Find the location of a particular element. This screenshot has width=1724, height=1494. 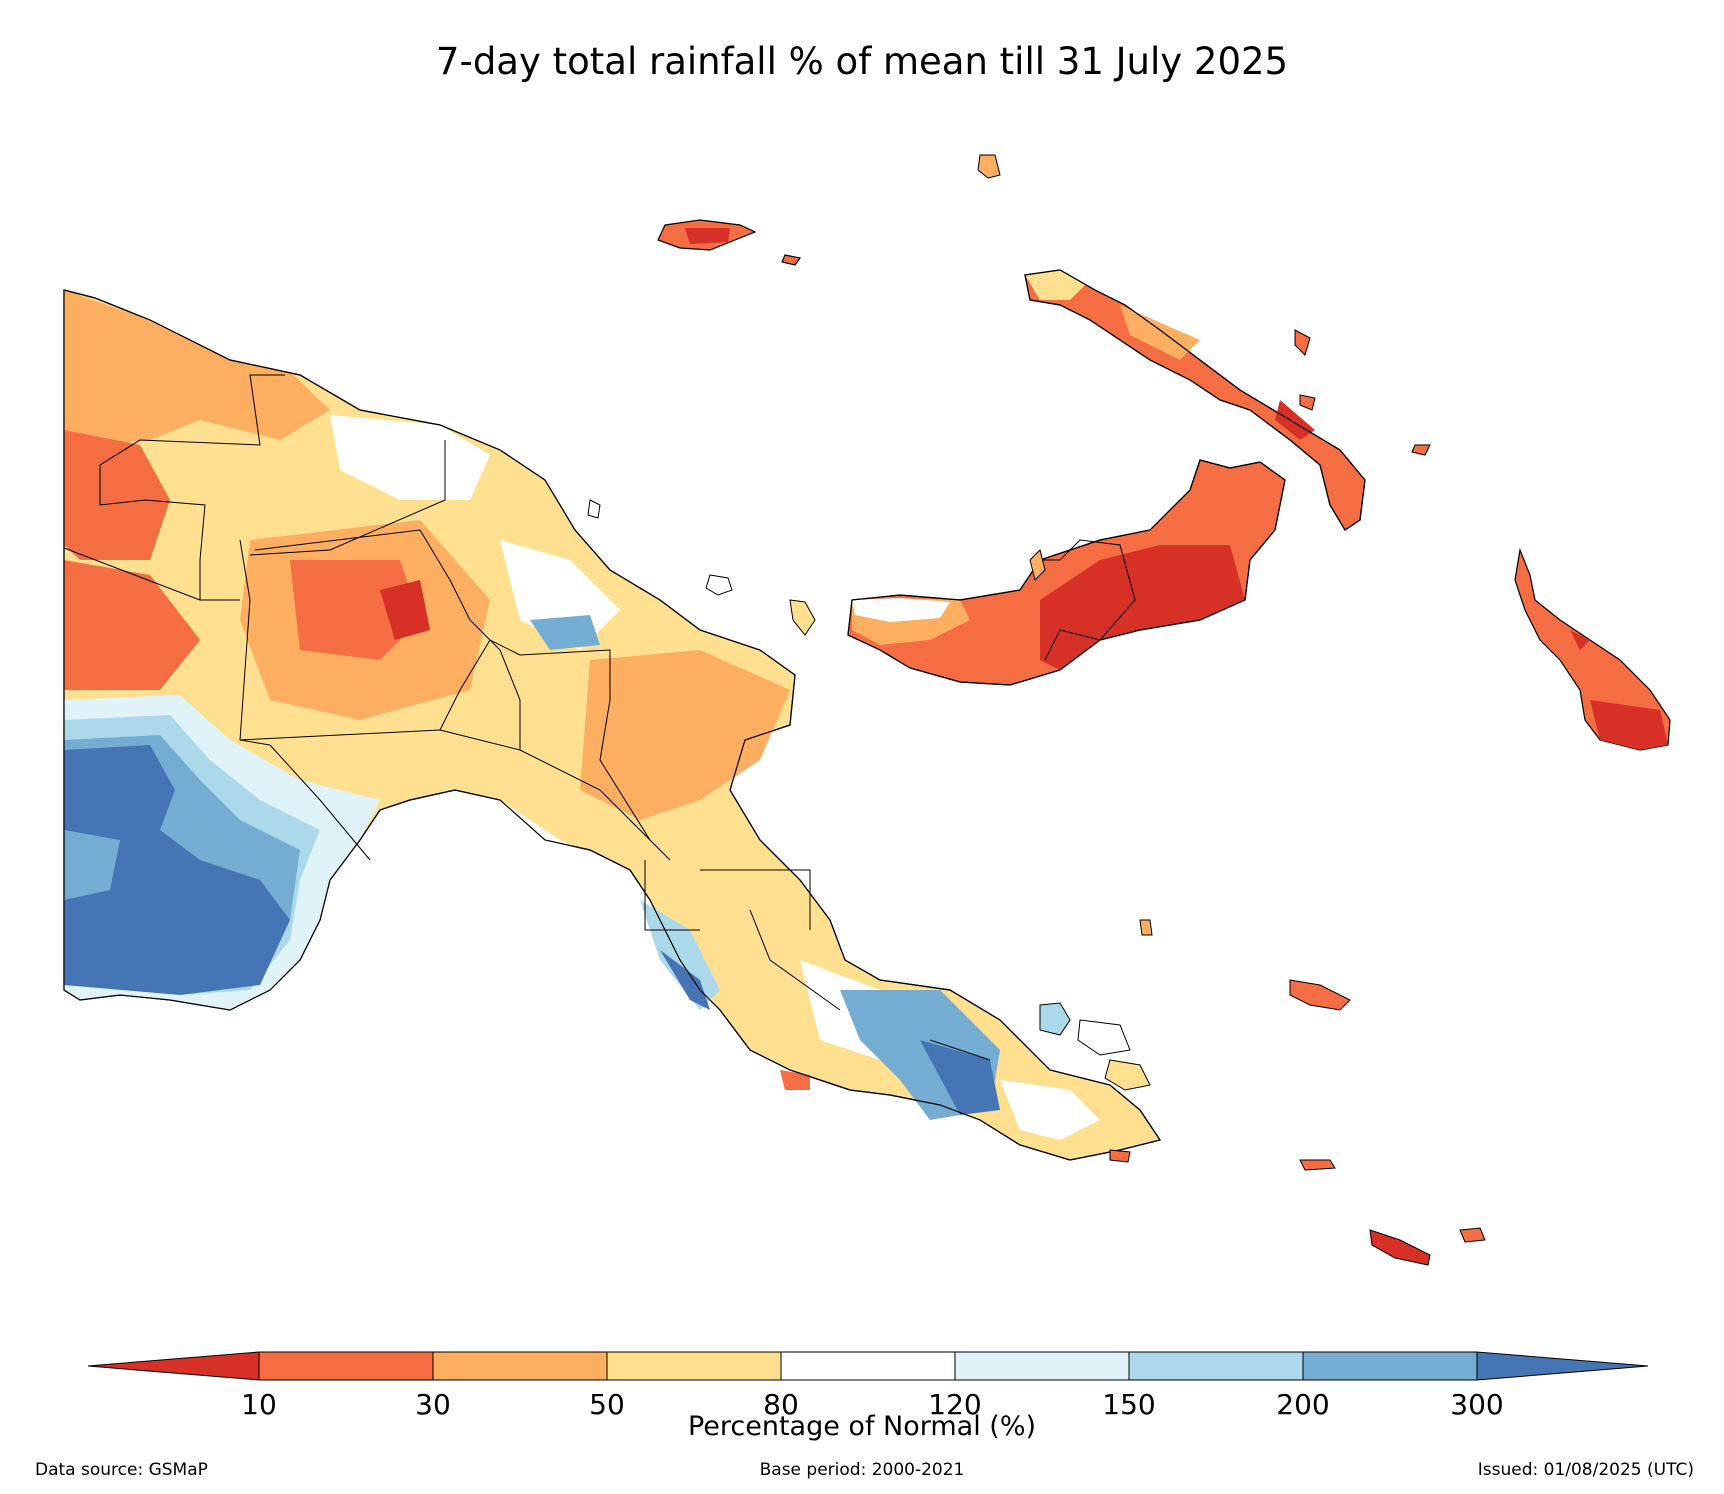

colorbar-tick: 150 is located at coordinates (1129, 1404).